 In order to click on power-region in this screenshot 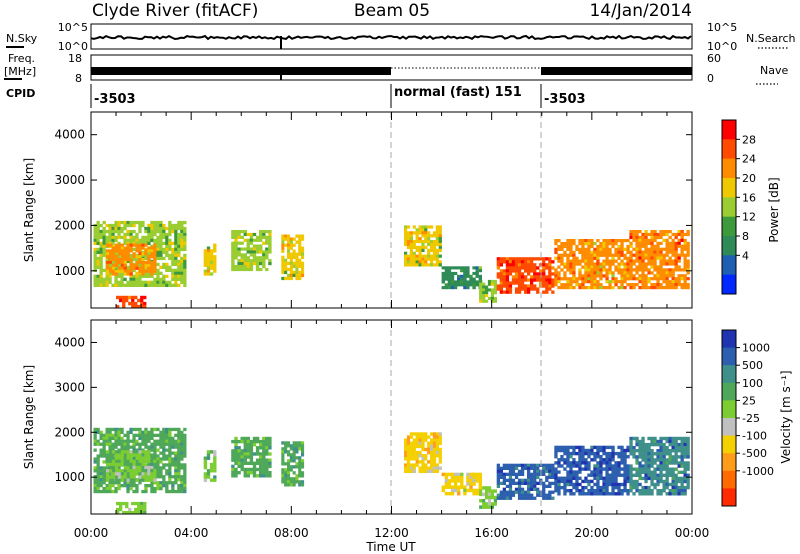, I will do `click(293, 257)`.